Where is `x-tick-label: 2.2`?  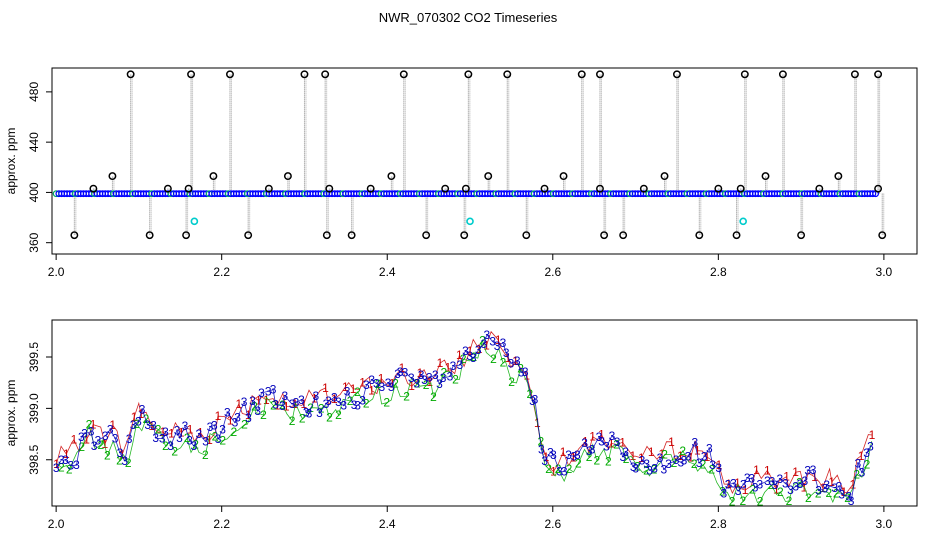 x-tick-label: 2.2 is located at coordinates (221, 524).